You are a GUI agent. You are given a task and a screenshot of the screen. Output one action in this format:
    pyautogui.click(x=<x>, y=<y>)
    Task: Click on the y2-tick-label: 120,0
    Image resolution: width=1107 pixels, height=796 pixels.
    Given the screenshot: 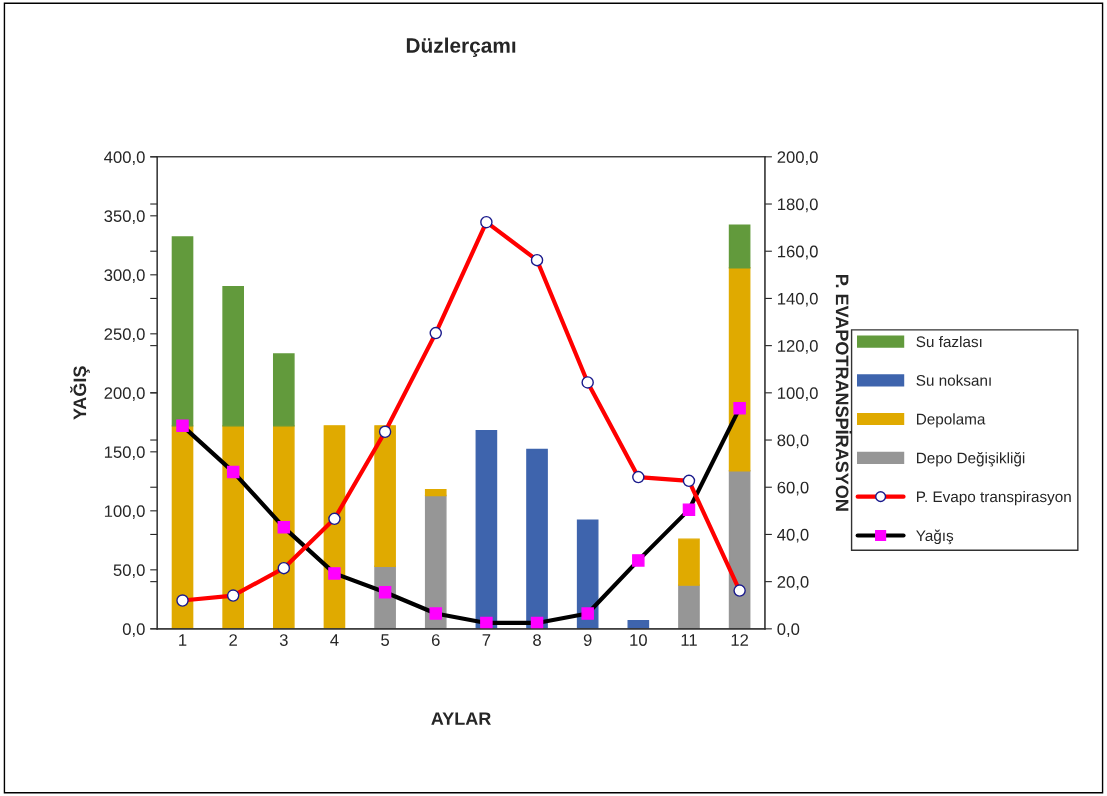 What is the action you would take?
    pyautogui.click(x=798, y=347)
    